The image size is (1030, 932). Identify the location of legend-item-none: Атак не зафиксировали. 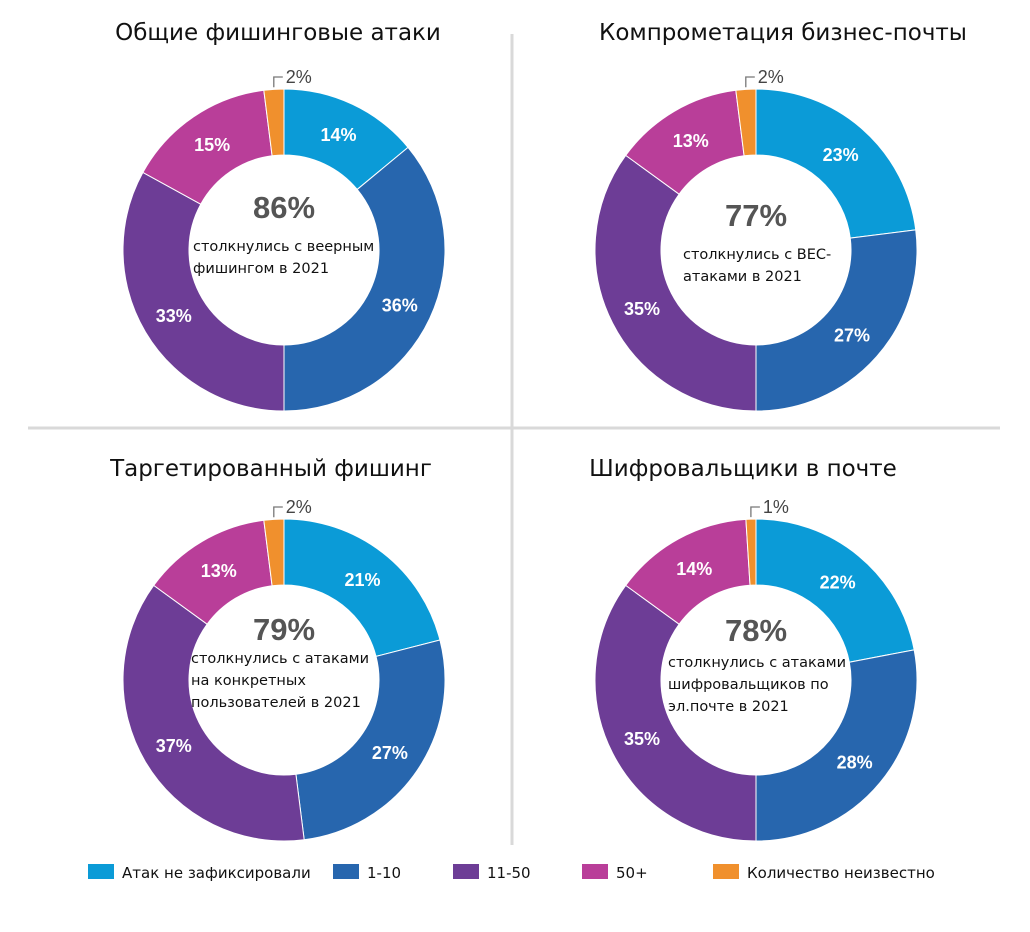
(199, 873).